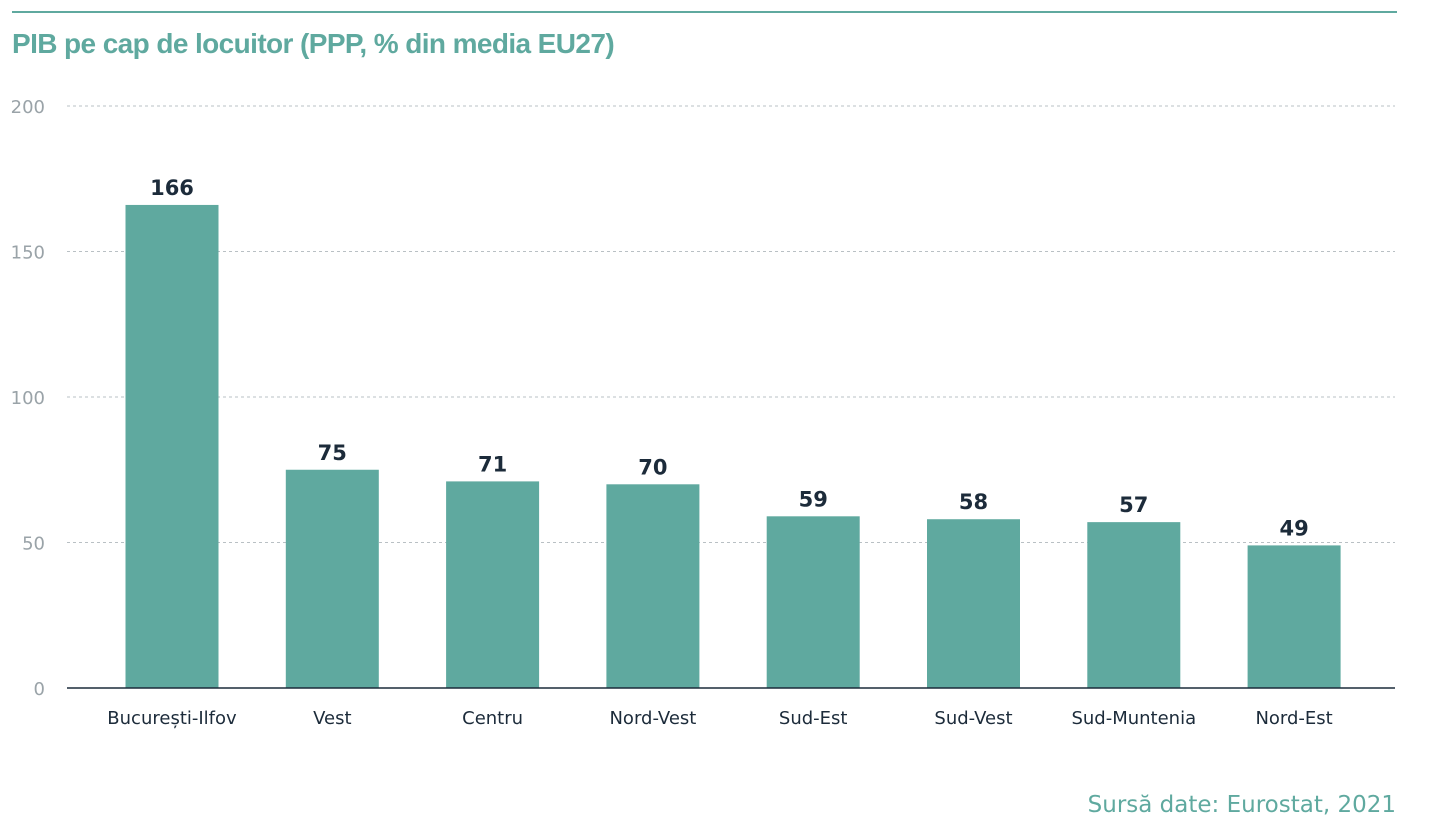 The width and height of the screenshot is (1429, 838). I want to click on y-tick-label: 50, so click(33, 544).